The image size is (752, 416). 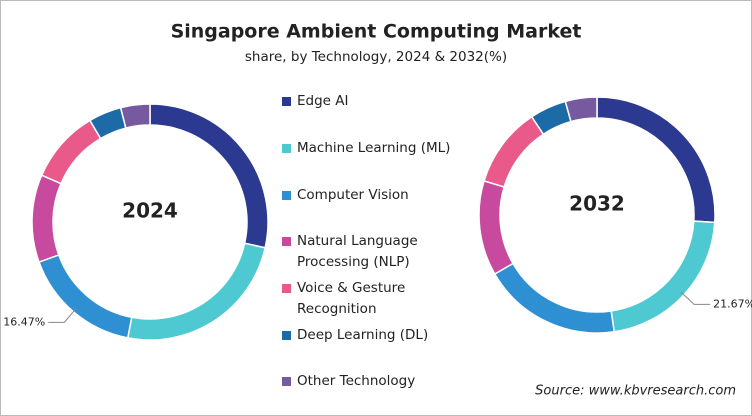 I want to click on legend-item: Deep Learning (DL), so click(x=367, y=335).